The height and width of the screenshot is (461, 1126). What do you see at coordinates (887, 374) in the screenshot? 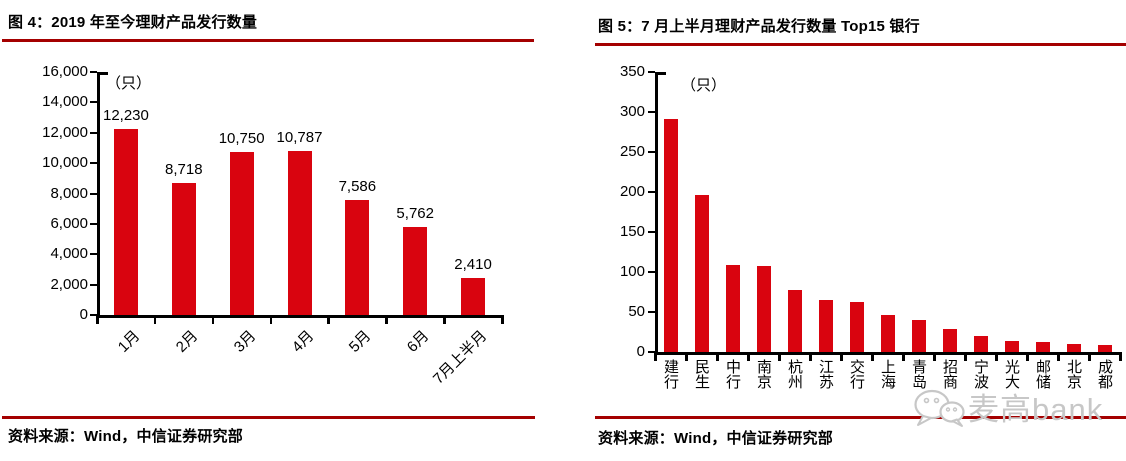
I see `x-axis-category-label: 上海` at bounding box center [887, 374].